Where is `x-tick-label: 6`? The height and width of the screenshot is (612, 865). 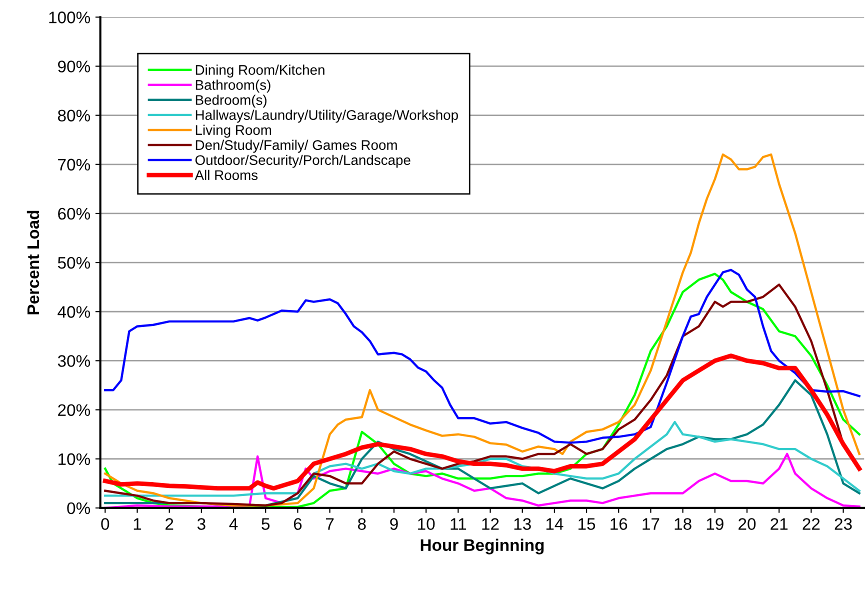
x-tick-label: 6 is located at coordinates (298, 524).